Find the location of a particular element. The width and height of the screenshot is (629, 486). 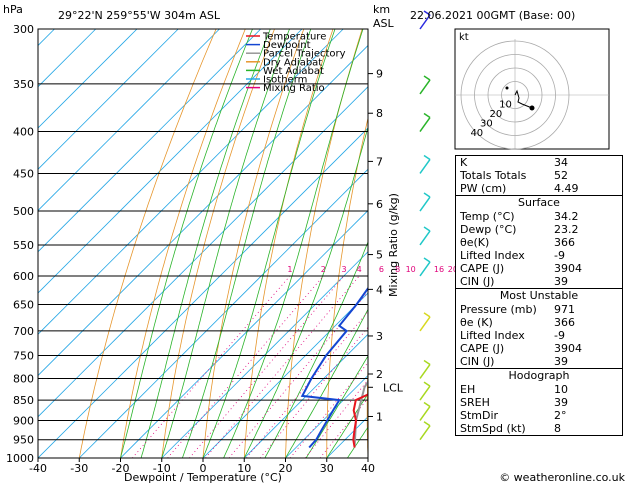

pressure-tick-label: 700 is located at coordinates (23, 331).